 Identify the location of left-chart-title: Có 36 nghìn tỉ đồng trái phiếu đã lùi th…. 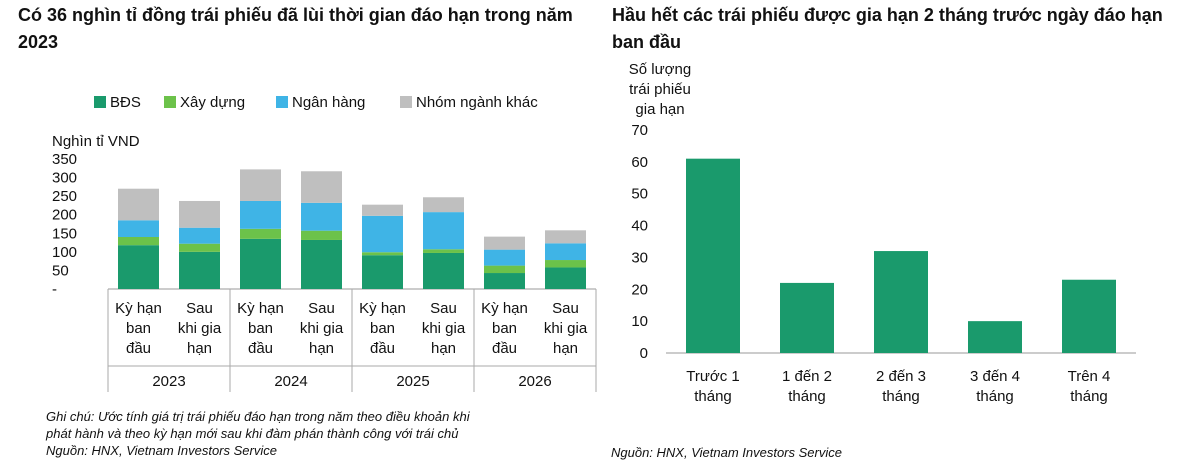
(295, 28).